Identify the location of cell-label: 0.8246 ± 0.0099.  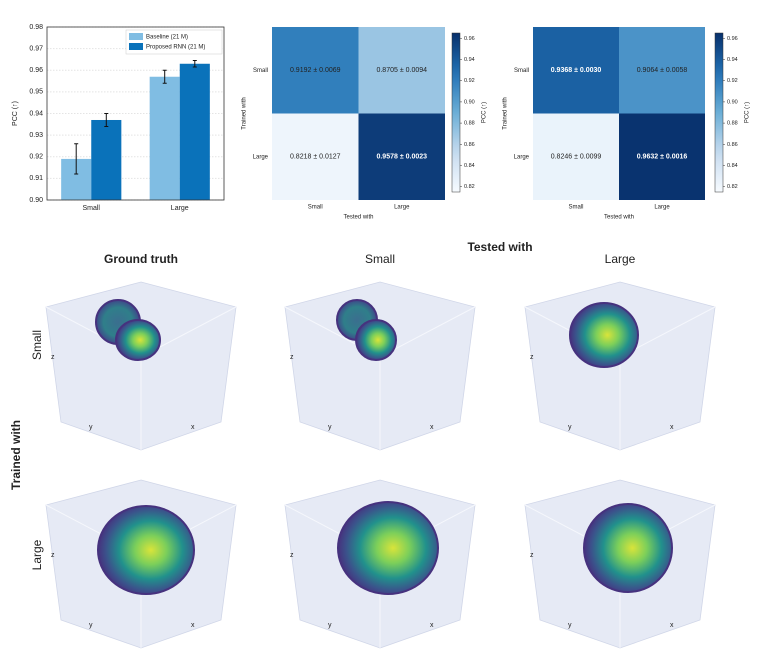
(576, 157).